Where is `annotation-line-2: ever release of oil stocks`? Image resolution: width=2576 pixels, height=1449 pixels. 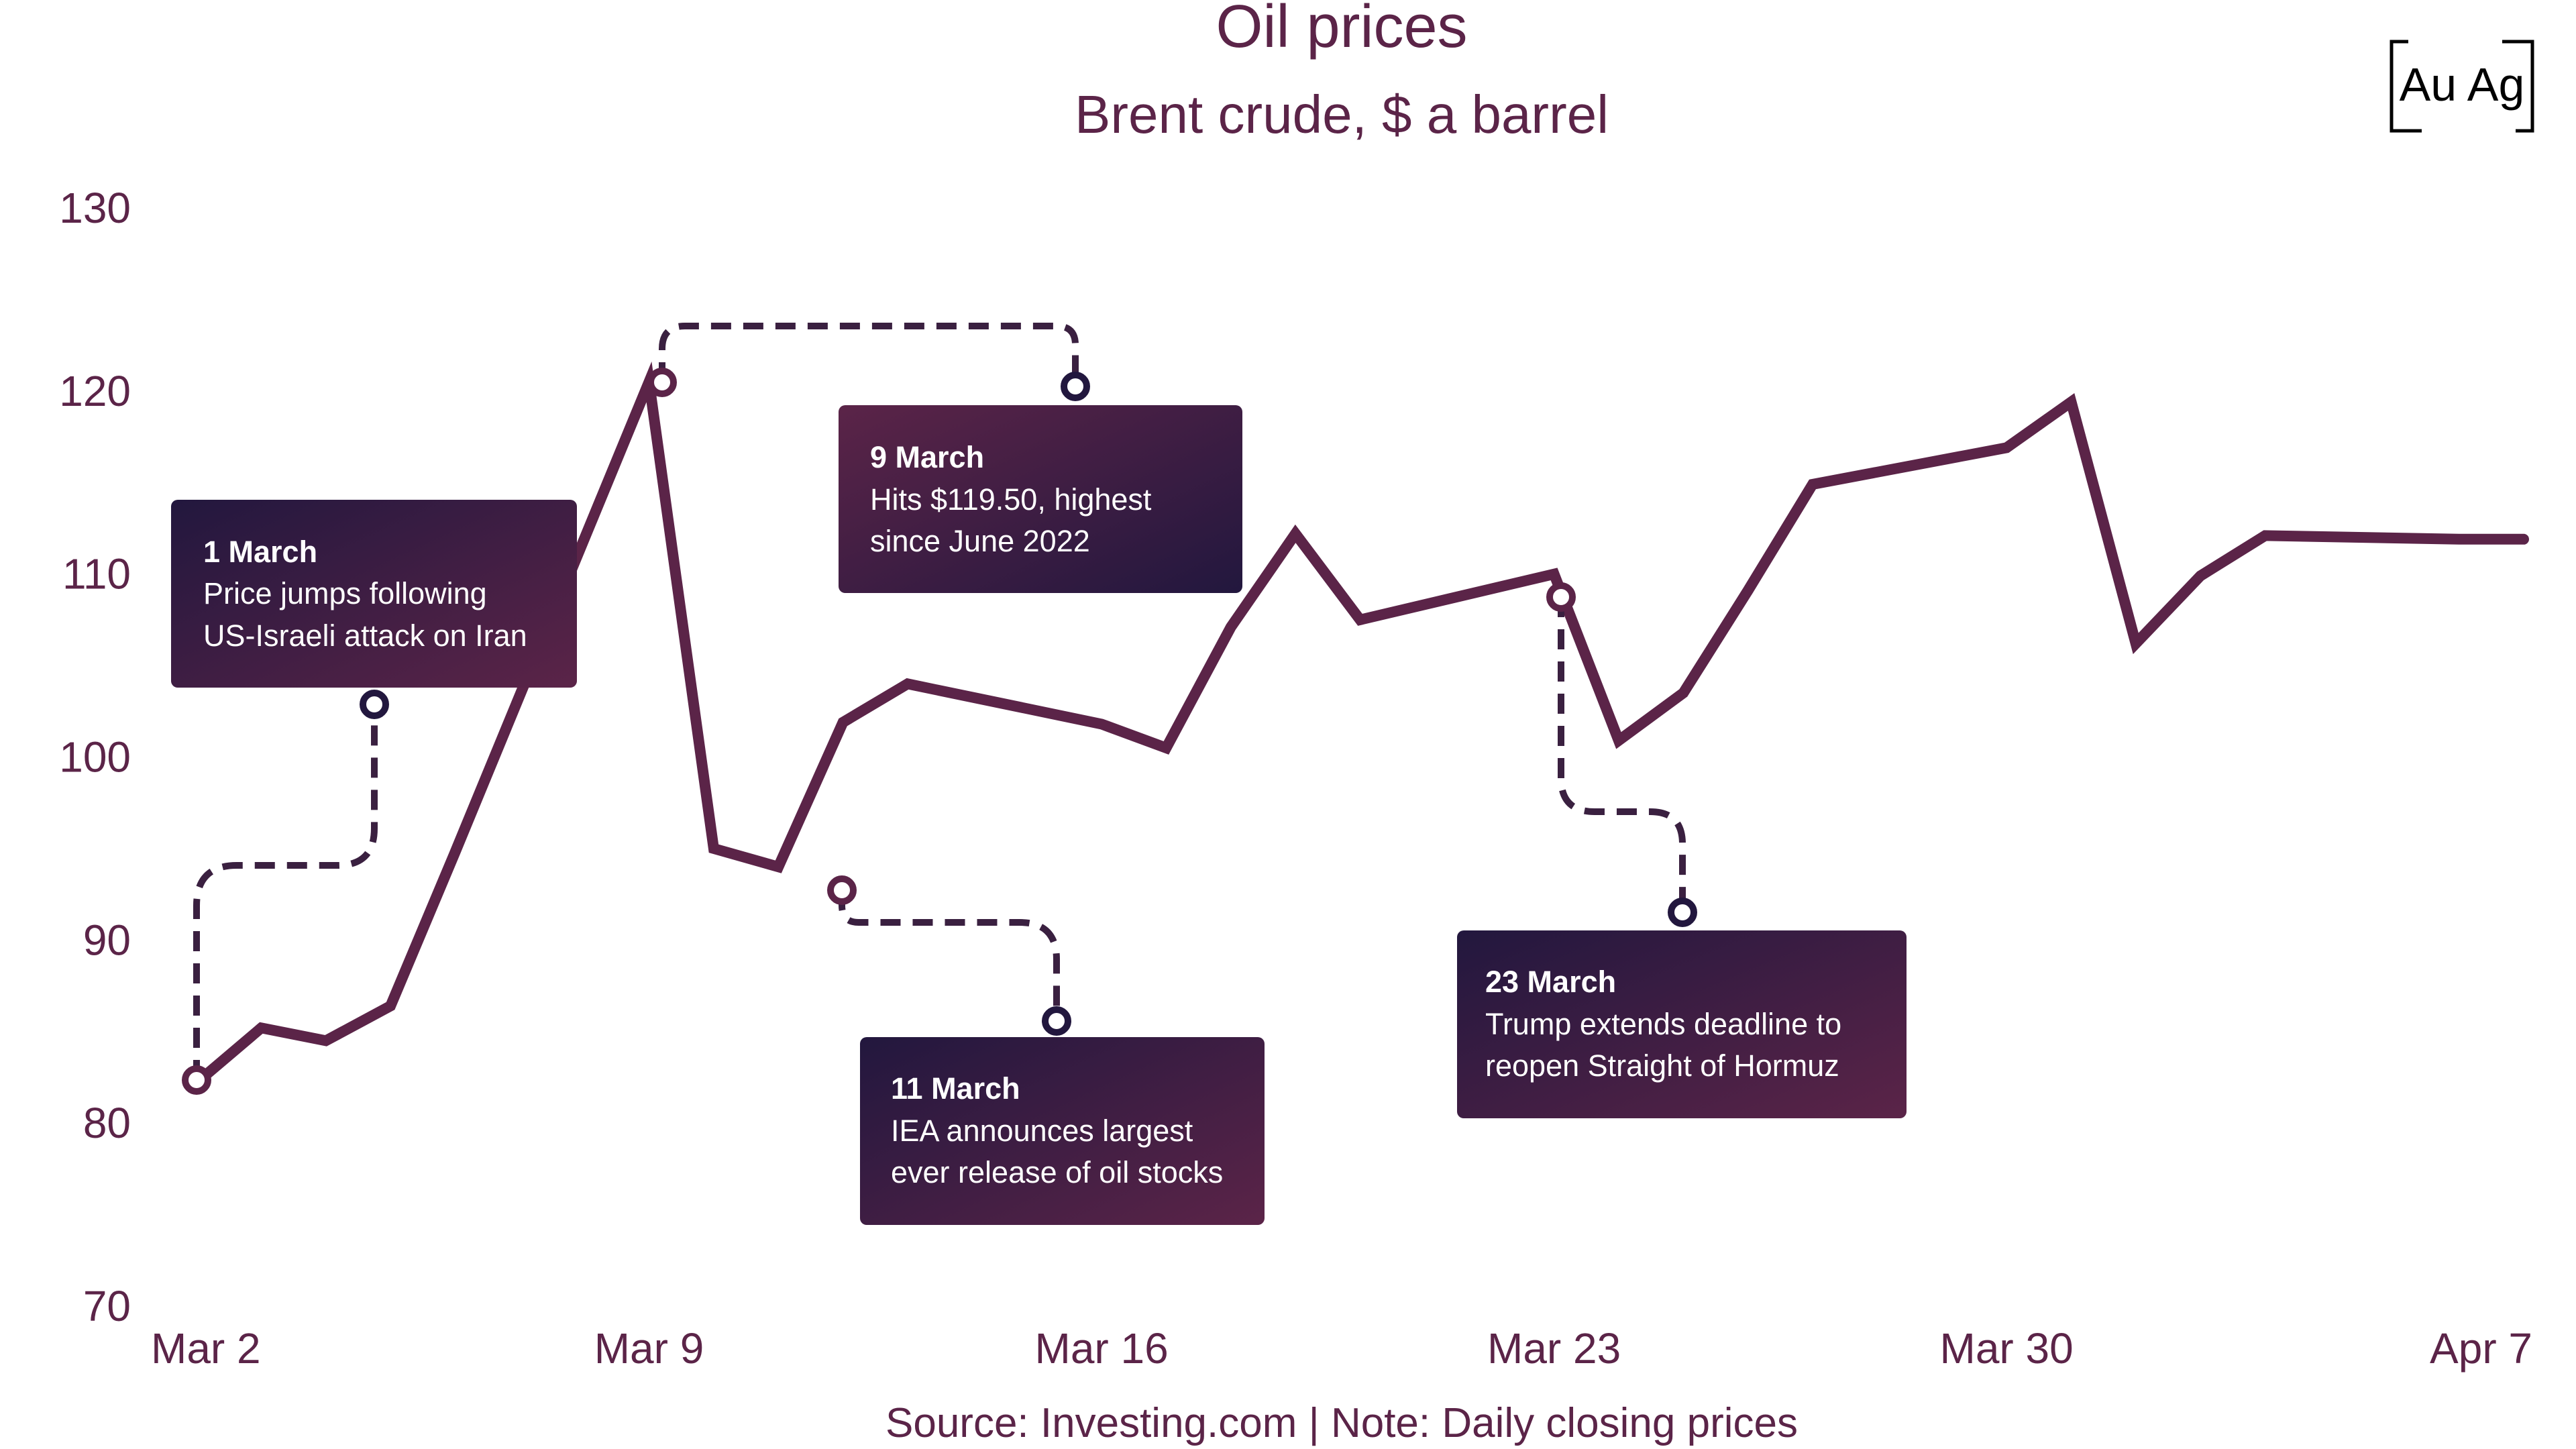 annotation-line-2: ever release of oil stocks is located at coordinates (1057, 1172).